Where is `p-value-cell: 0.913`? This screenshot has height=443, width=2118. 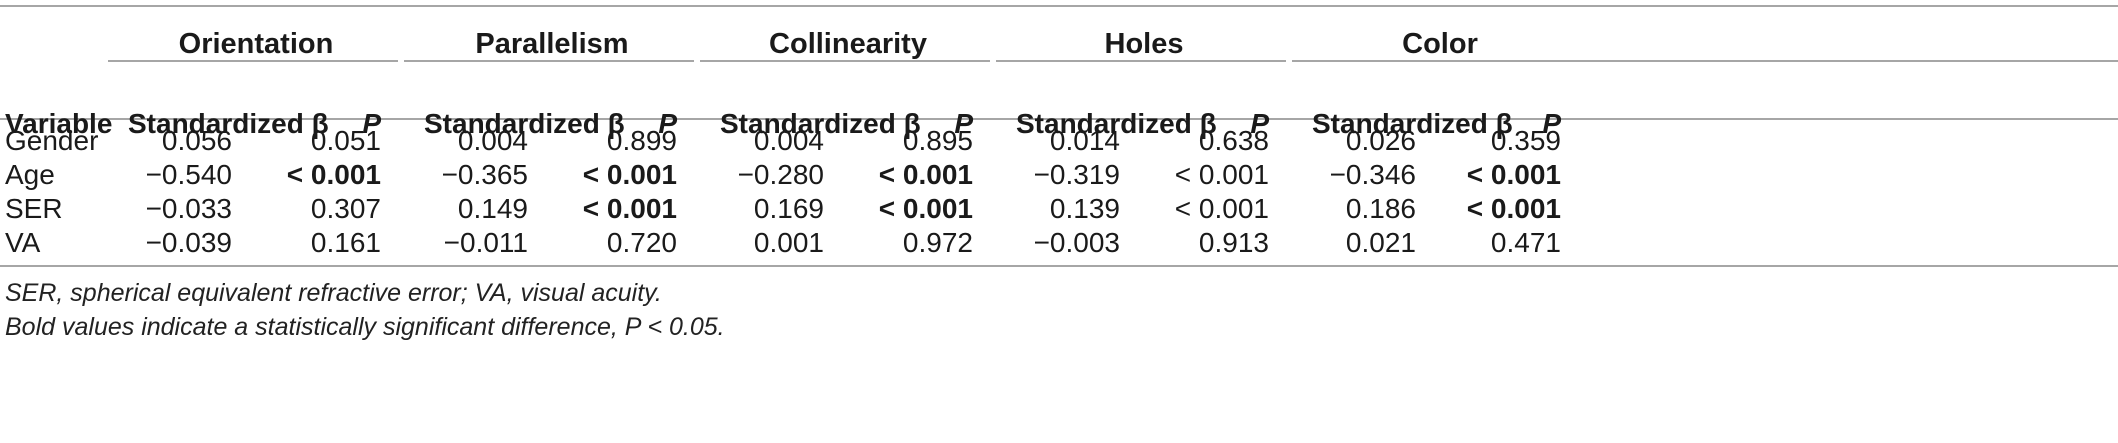
p-value-cell: 0.913 is located at coordinates (1199, 243).